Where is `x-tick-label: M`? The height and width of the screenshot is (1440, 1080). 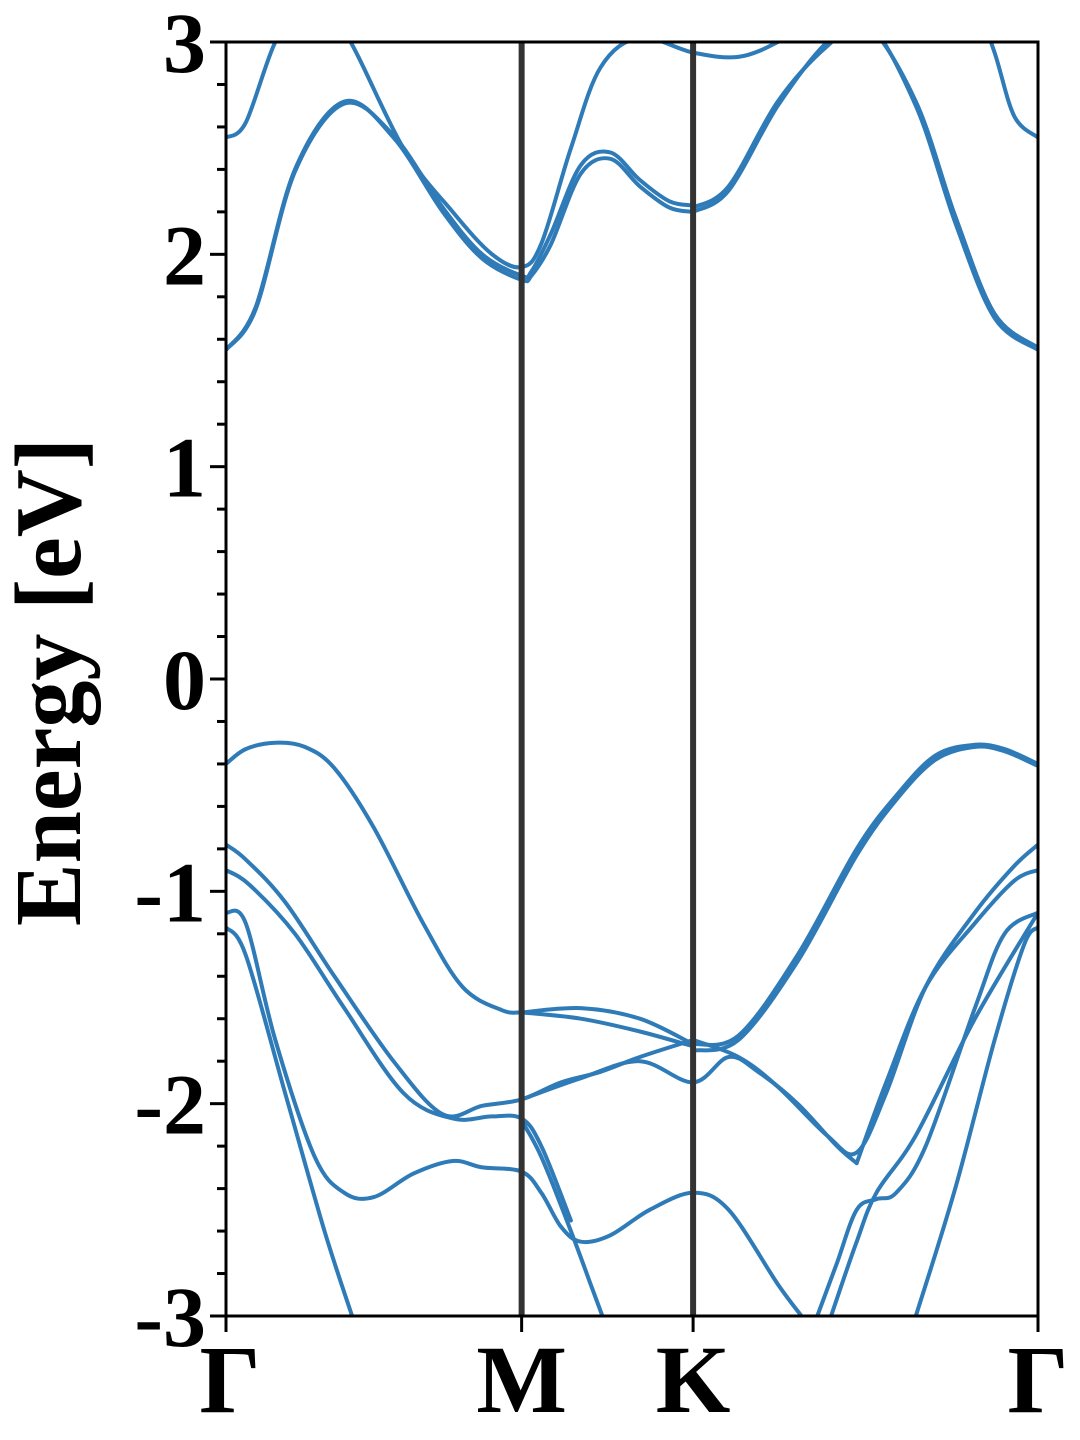 x-tick-label: M is located at coordinates (521, 1379).